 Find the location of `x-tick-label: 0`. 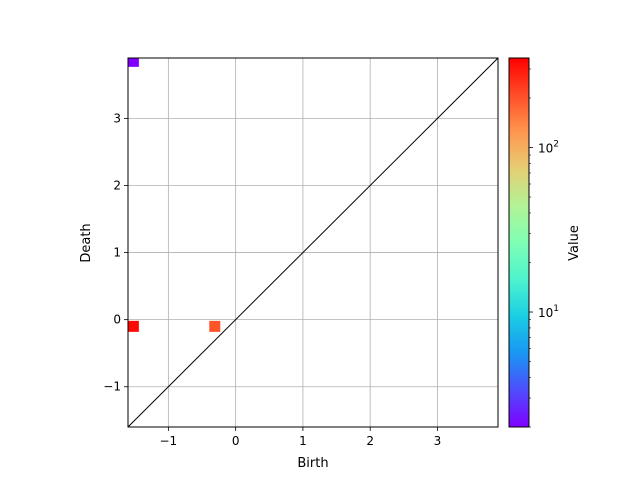

x-tick-label: 0 is located at coordinates (236, 441).